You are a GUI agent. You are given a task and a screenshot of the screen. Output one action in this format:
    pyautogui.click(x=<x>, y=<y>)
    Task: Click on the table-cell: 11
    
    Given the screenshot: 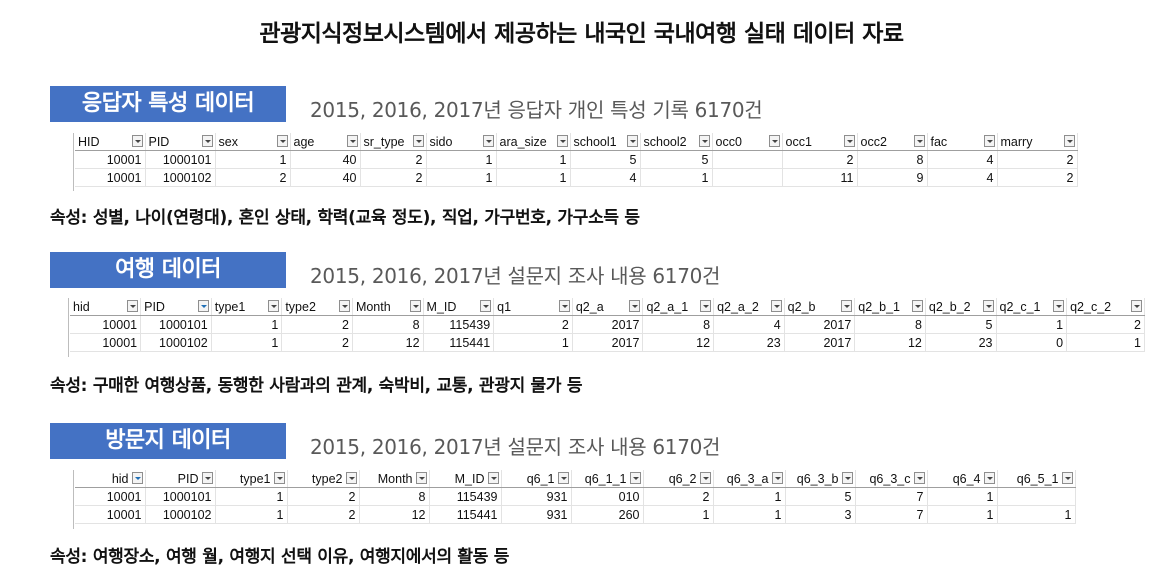 What is the action you would take?
    pyautogui.click(x=820, y=177)
    